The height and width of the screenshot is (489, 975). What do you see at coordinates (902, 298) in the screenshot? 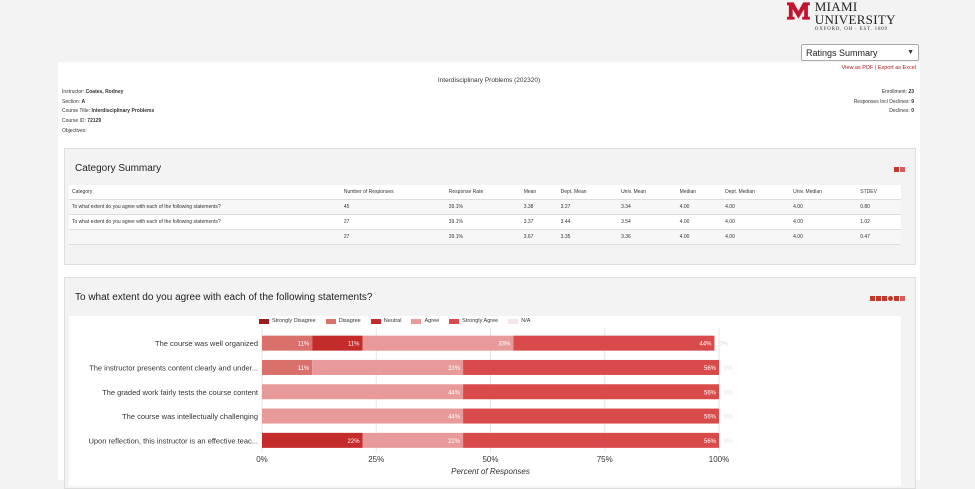
I see `table-icon` at bounding box center [902, 298].